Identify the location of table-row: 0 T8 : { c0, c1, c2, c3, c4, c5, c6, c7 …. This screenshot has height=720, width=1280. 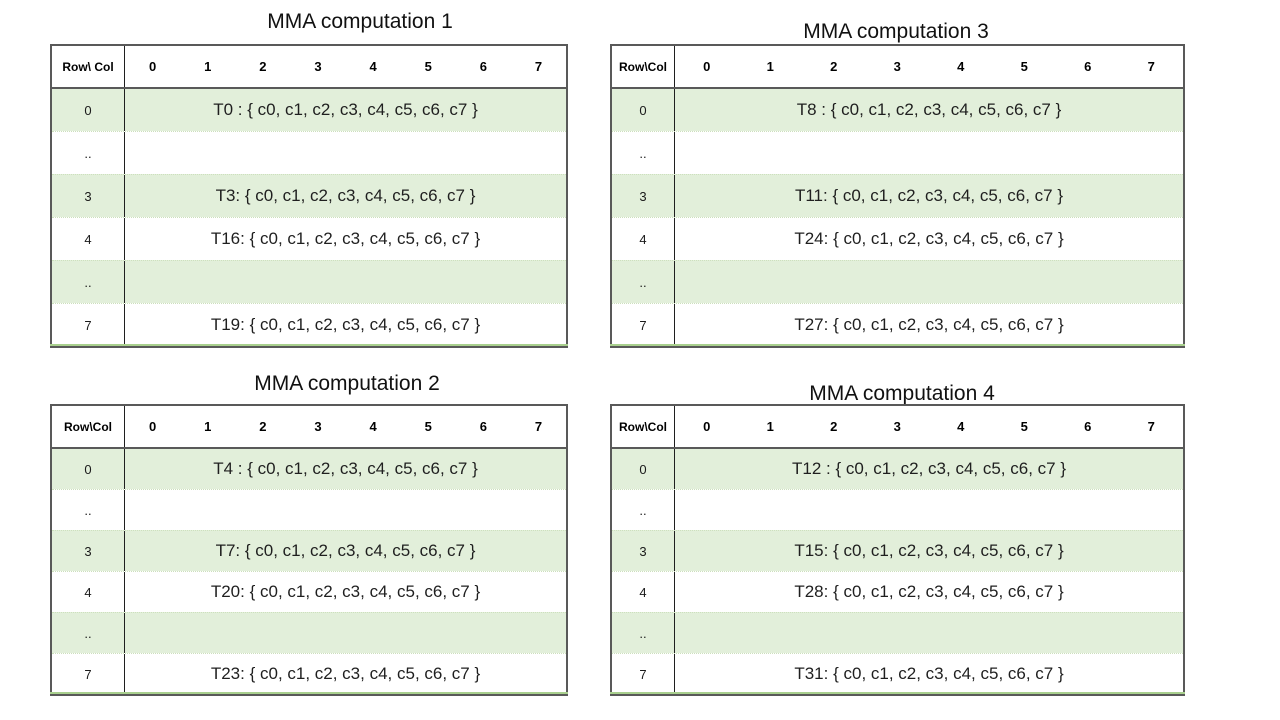
(897, 110).